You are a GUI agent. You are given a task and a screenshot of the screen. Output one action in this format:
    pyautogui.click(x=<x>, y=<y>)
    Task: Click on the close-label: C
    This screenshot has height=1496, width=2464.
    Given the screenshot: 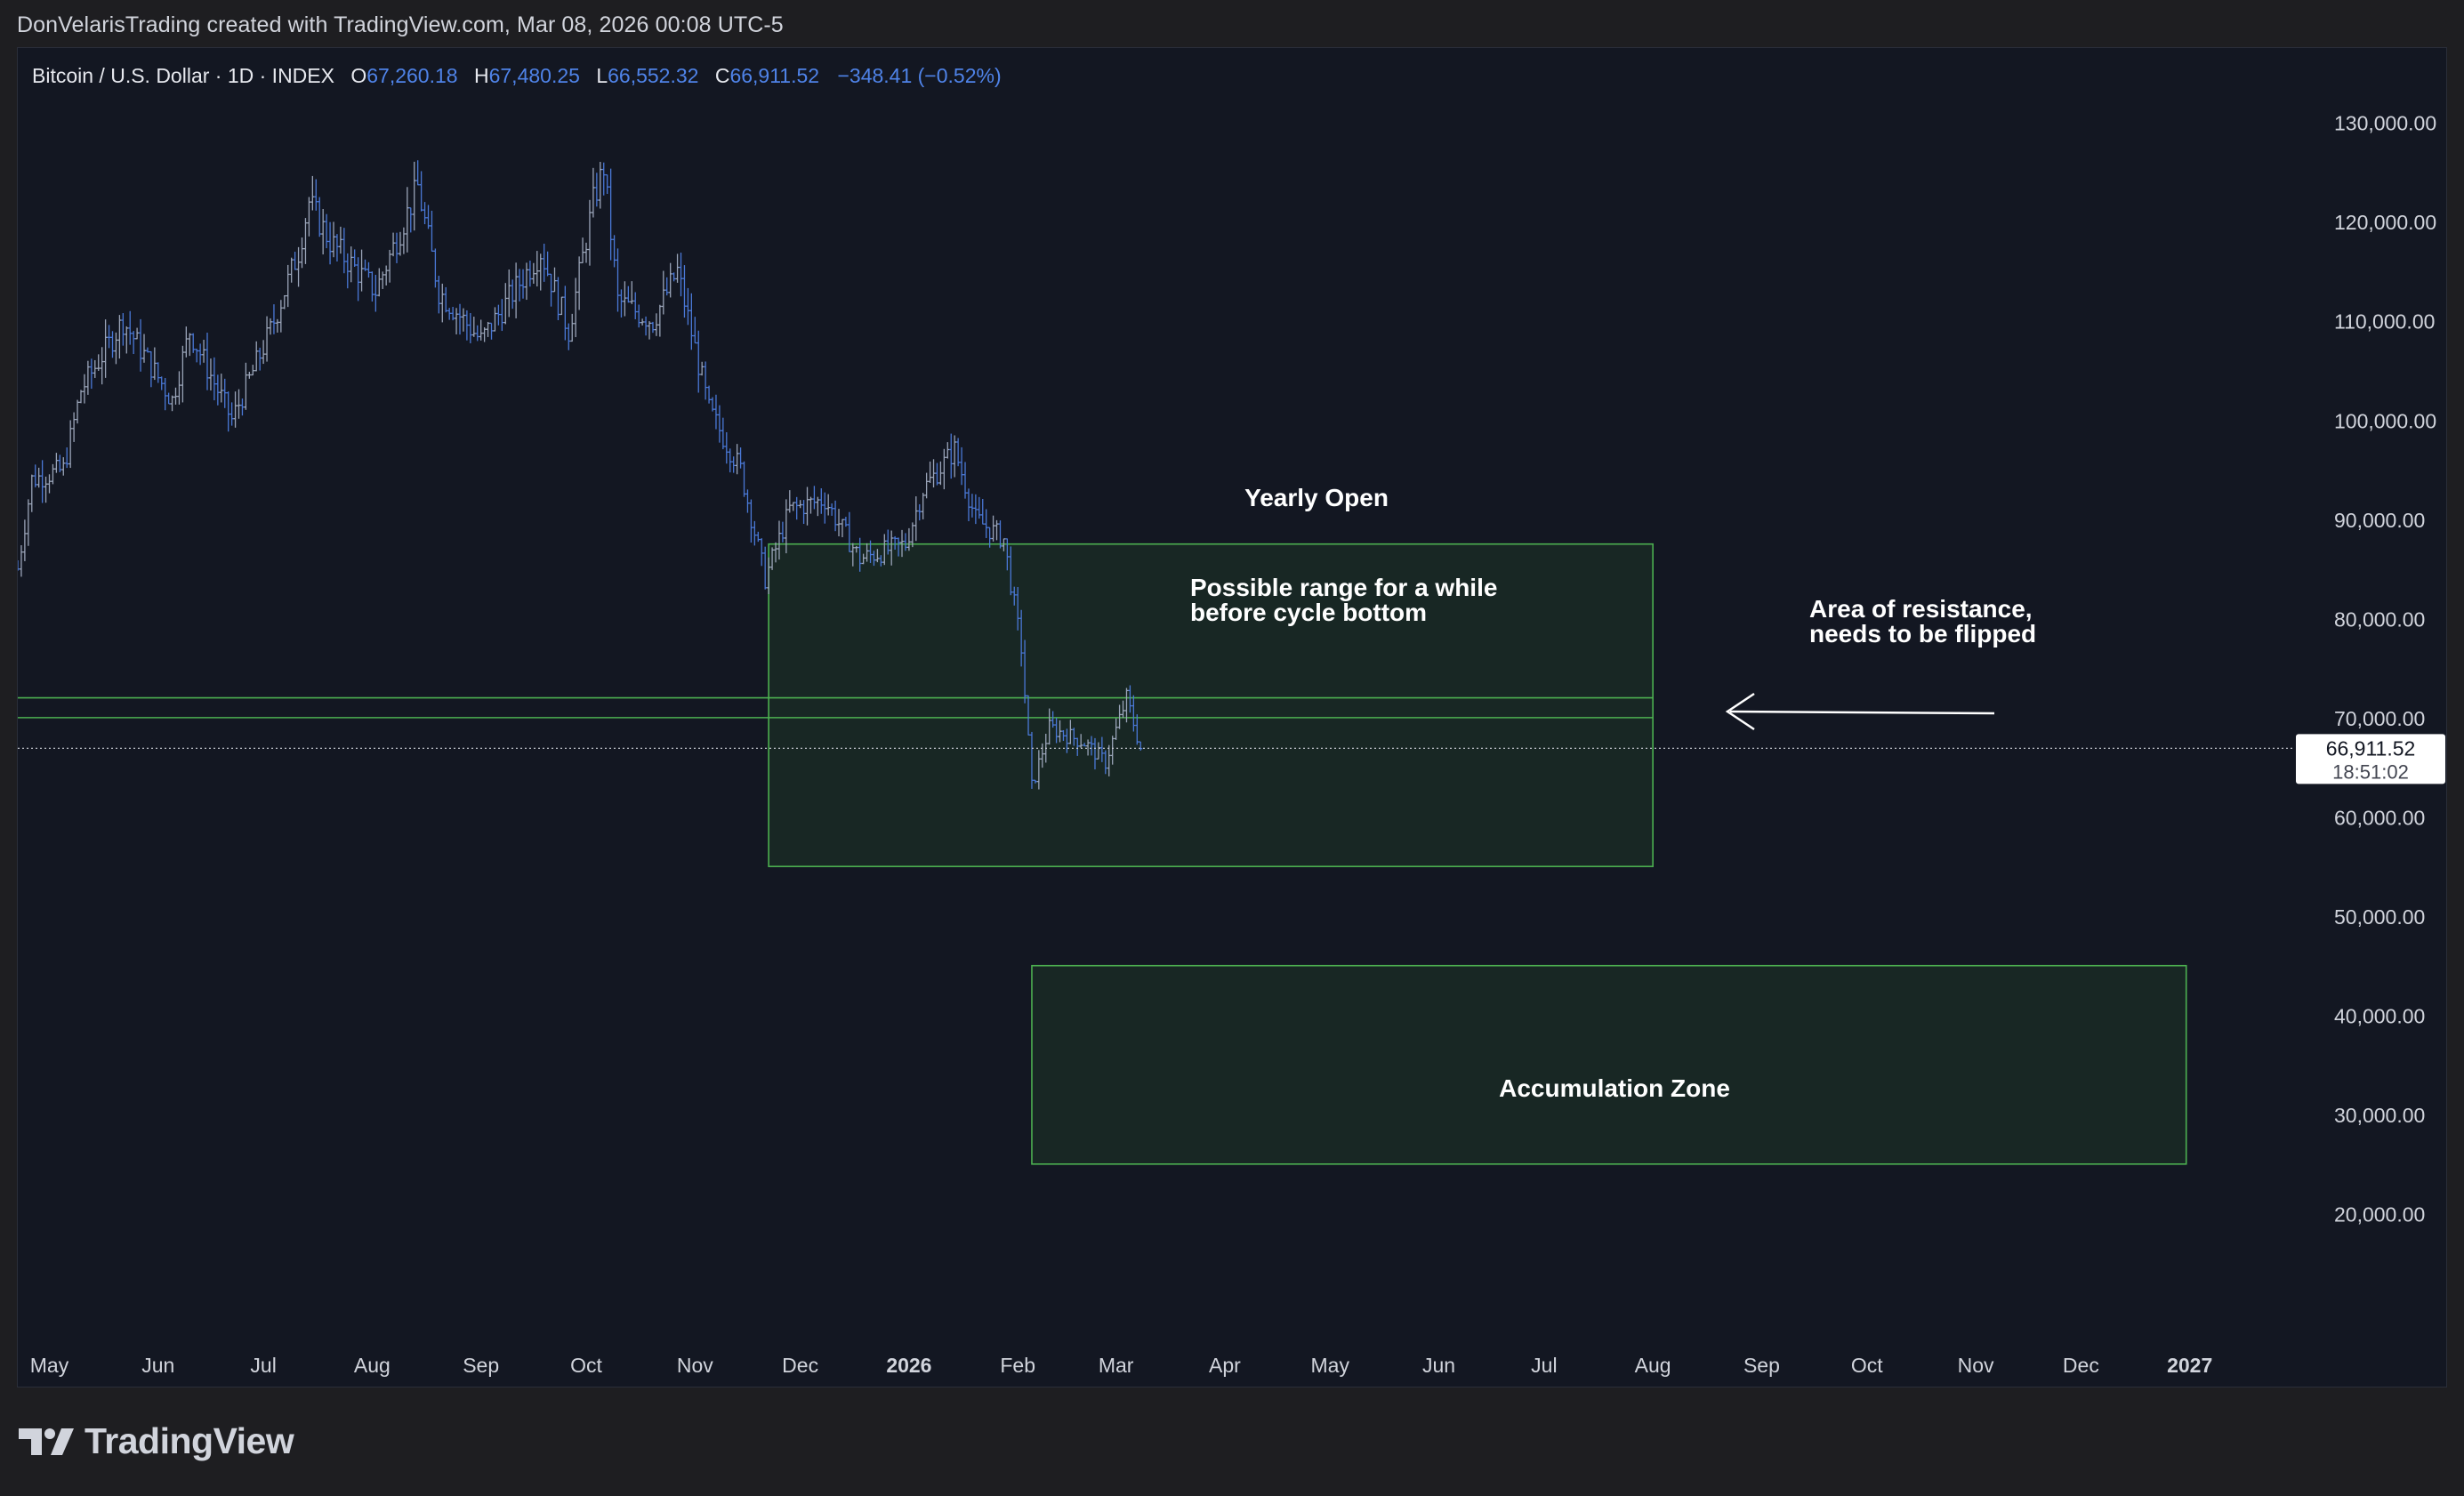 What is the action you would take?
    pyautogui.click(x=722, y=75)
    